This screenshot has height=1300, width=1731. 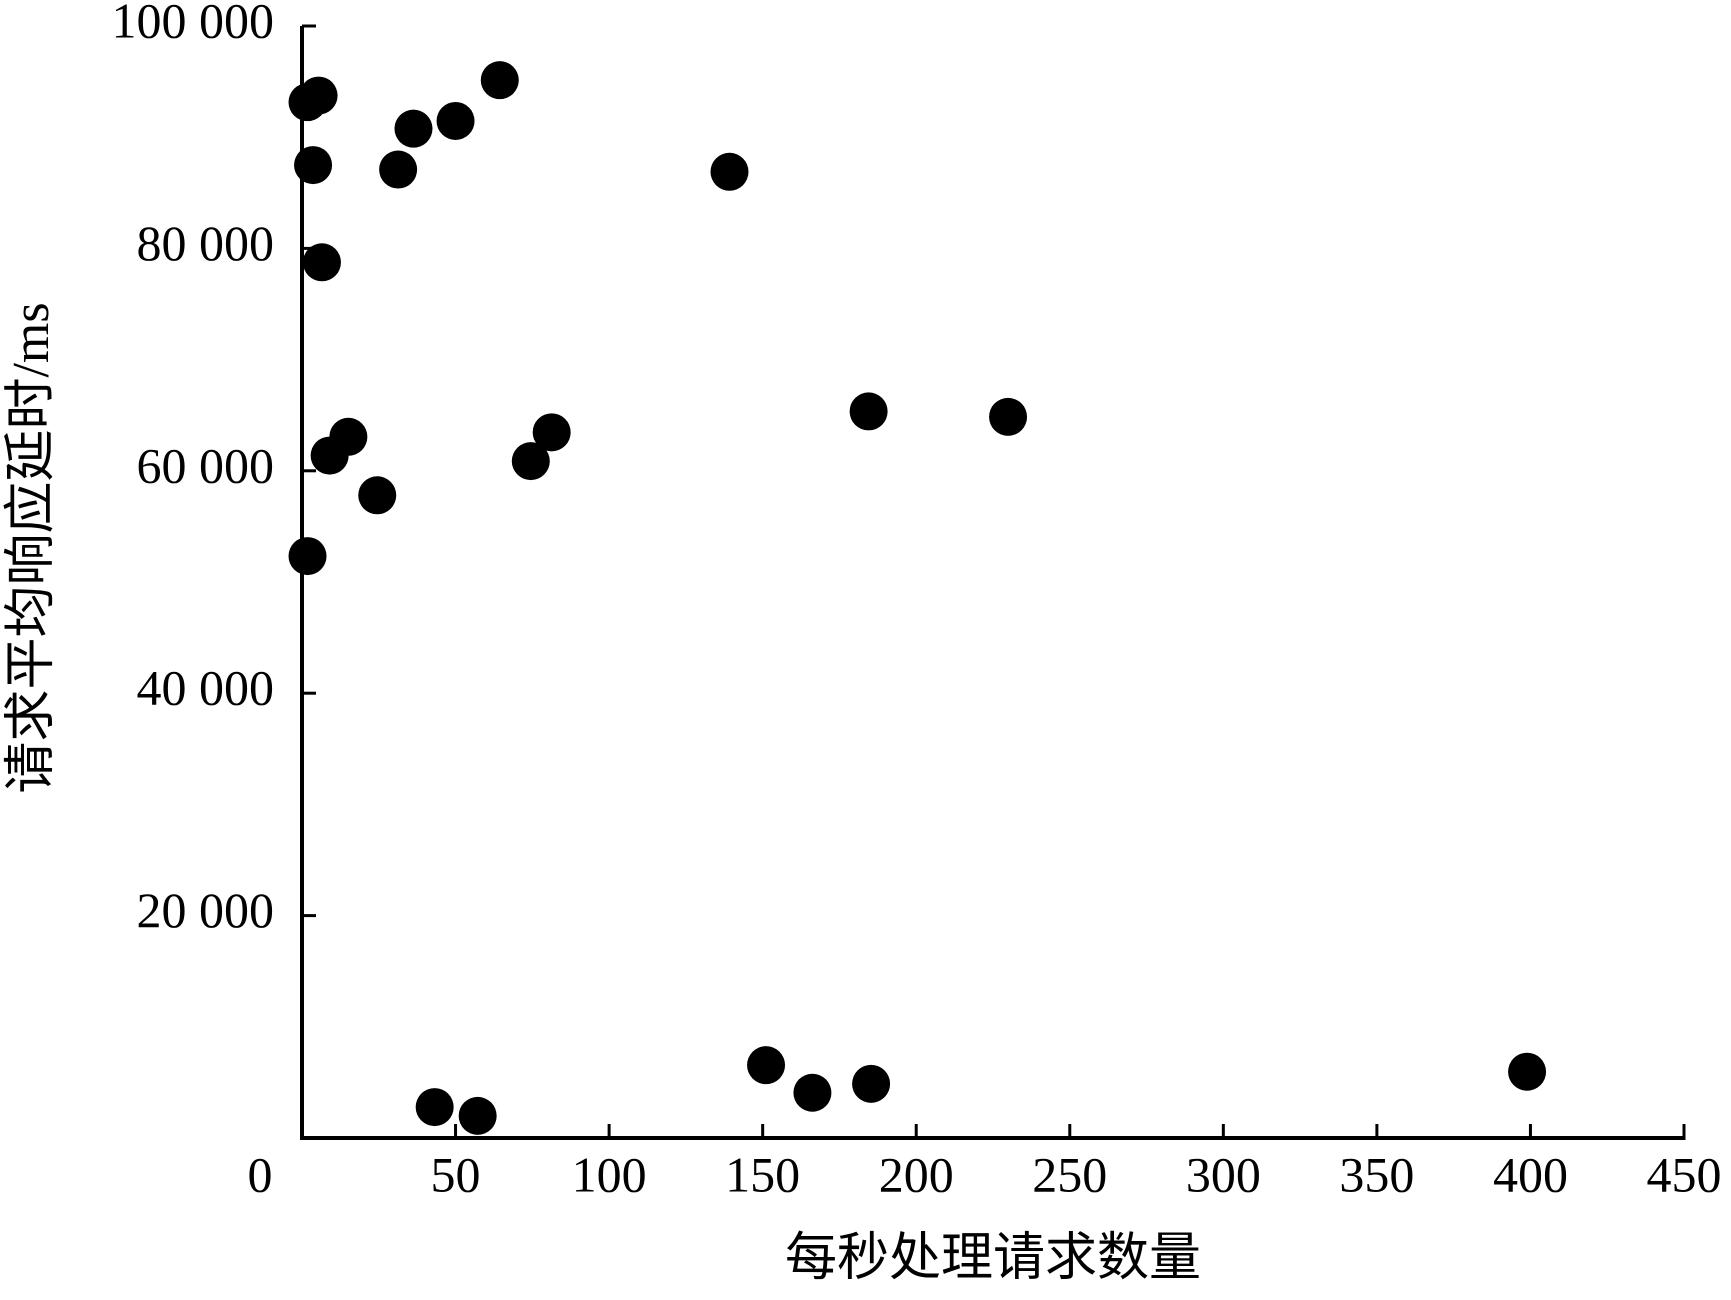 I want to click on x-tick-label: 100, so click(x=609, y=1174).